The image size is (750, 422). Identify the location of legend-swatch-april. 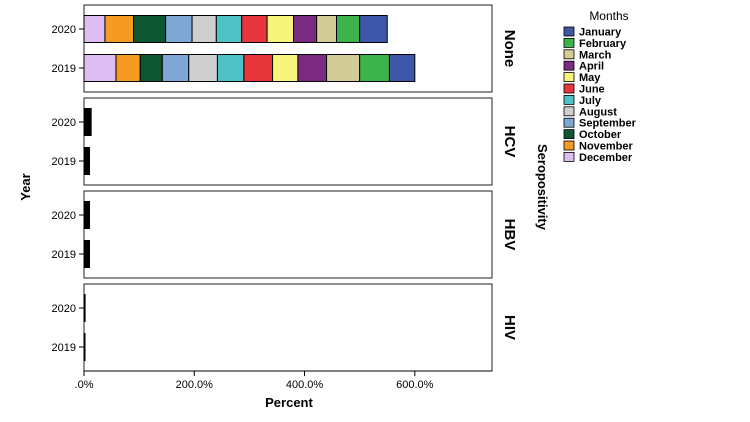
(569, 65).